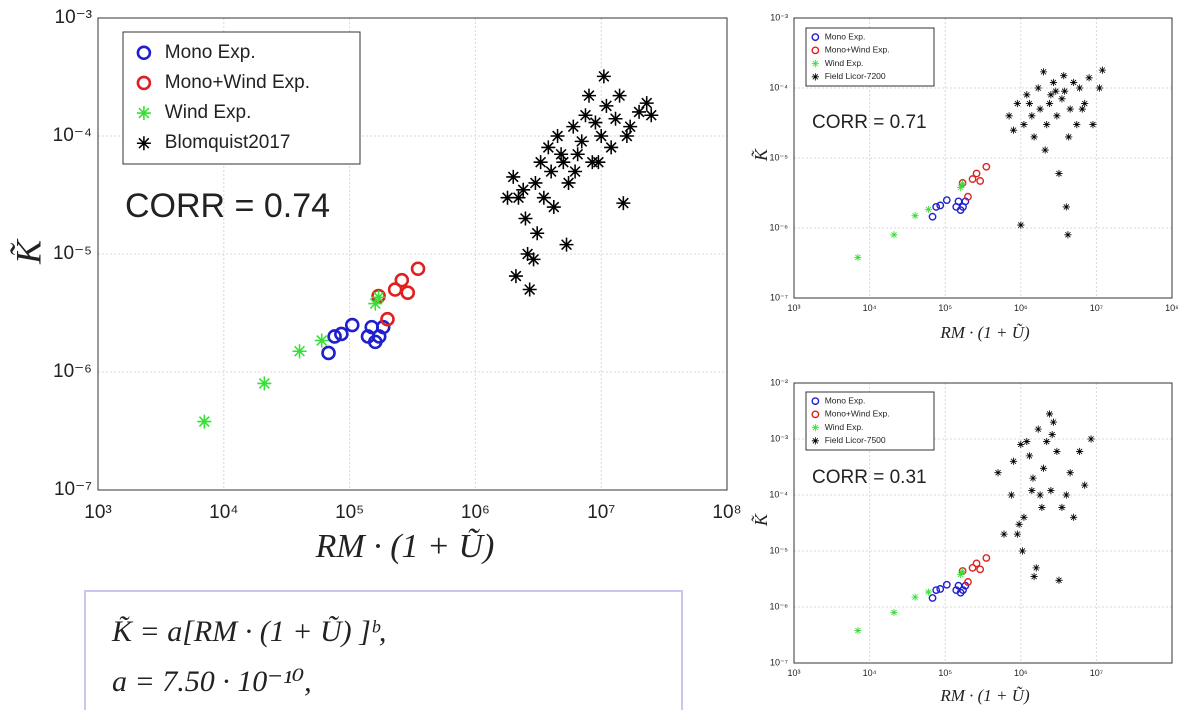  What do you see at coordinates (945, 308) in the screenshot?
I see `x-tick-label: 10⁵` at bounding box center [945, 308].